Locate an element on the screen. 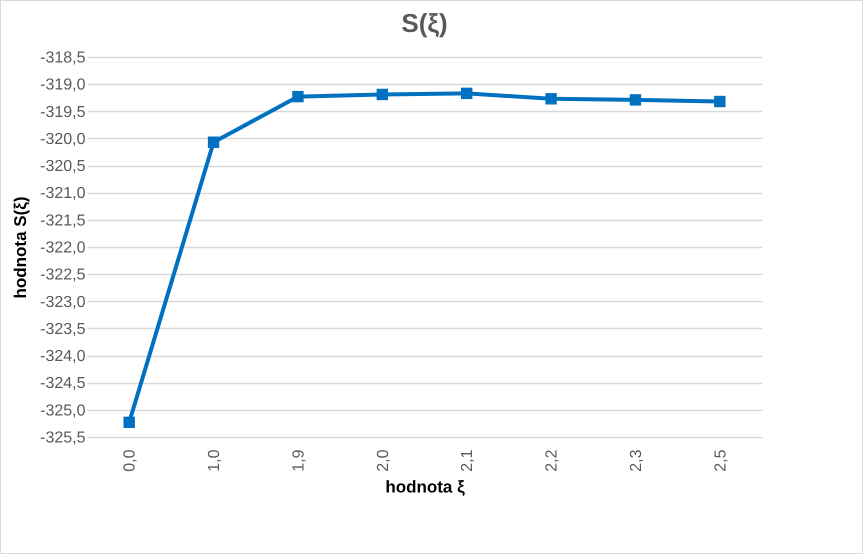 The image size is (865, 556). x-tick-label: 2,3 is located at coordinates (636, 460).